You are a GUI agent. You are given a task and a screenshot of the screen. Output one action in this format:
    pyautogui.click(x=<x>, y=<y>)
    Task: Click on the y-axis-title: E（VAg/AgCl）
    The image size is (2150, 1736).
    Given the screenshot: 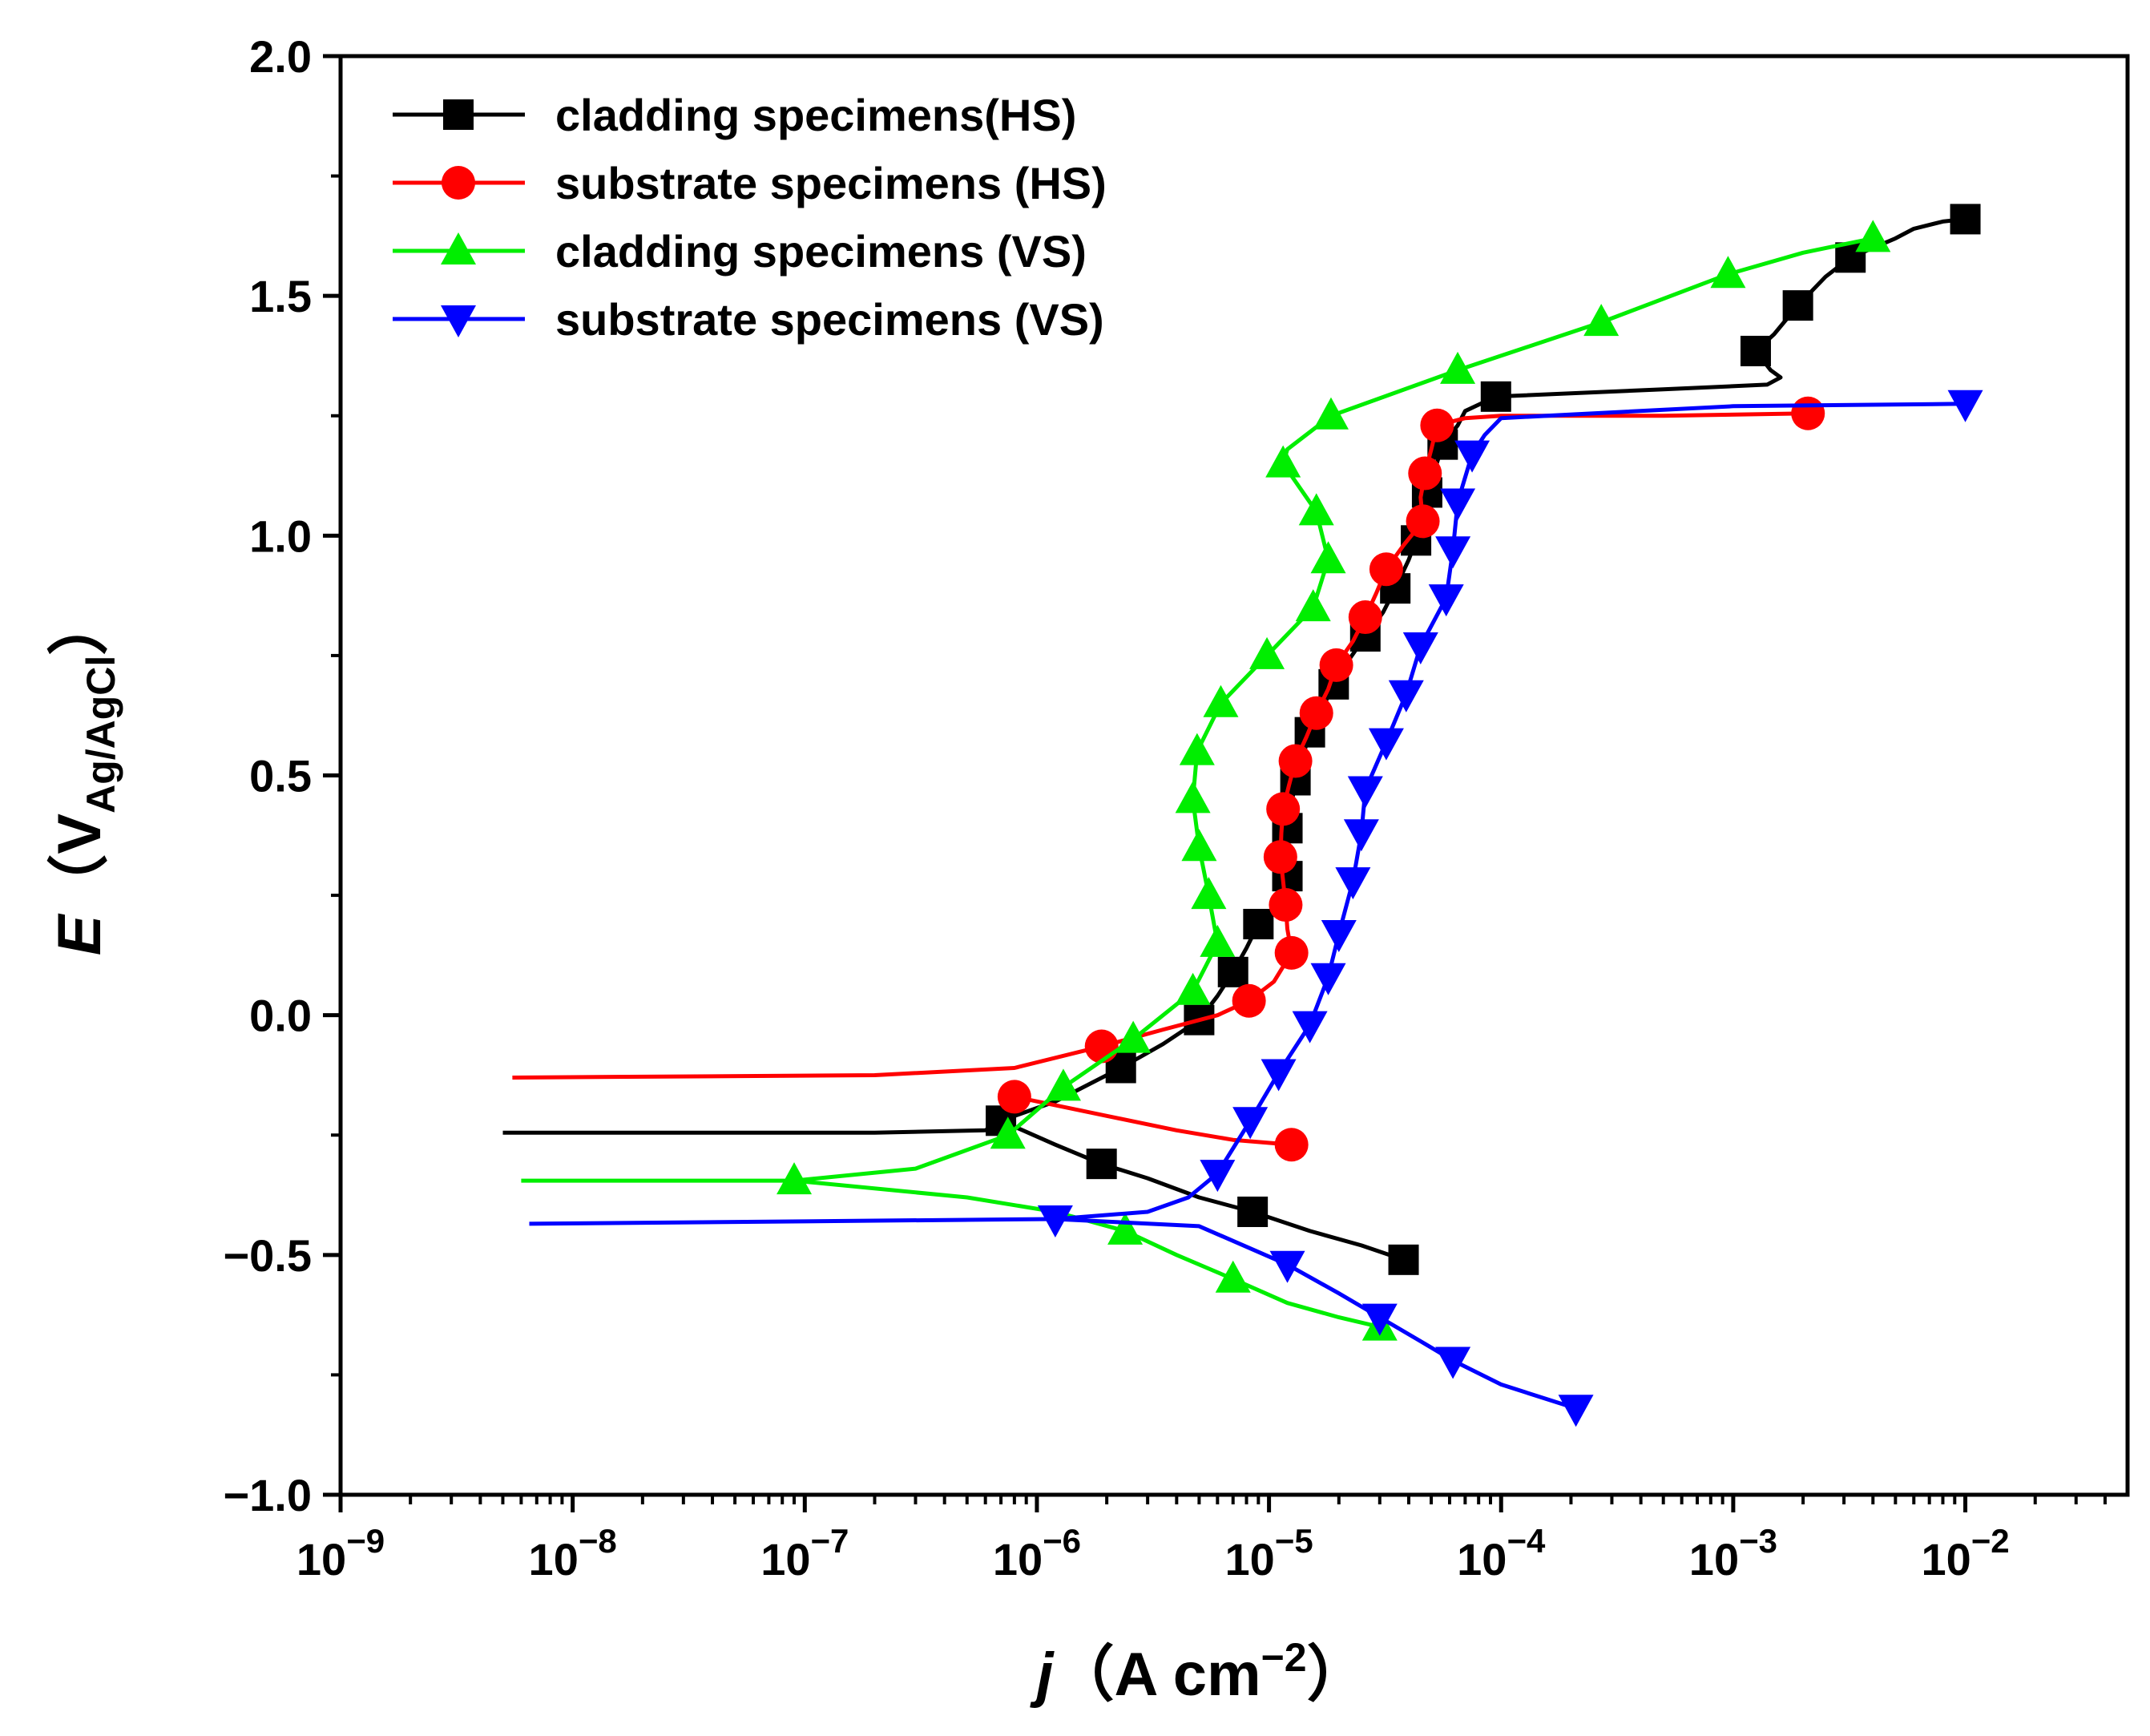 What is the action you would take?
    pyautogui.click(x=84, y=775)
    